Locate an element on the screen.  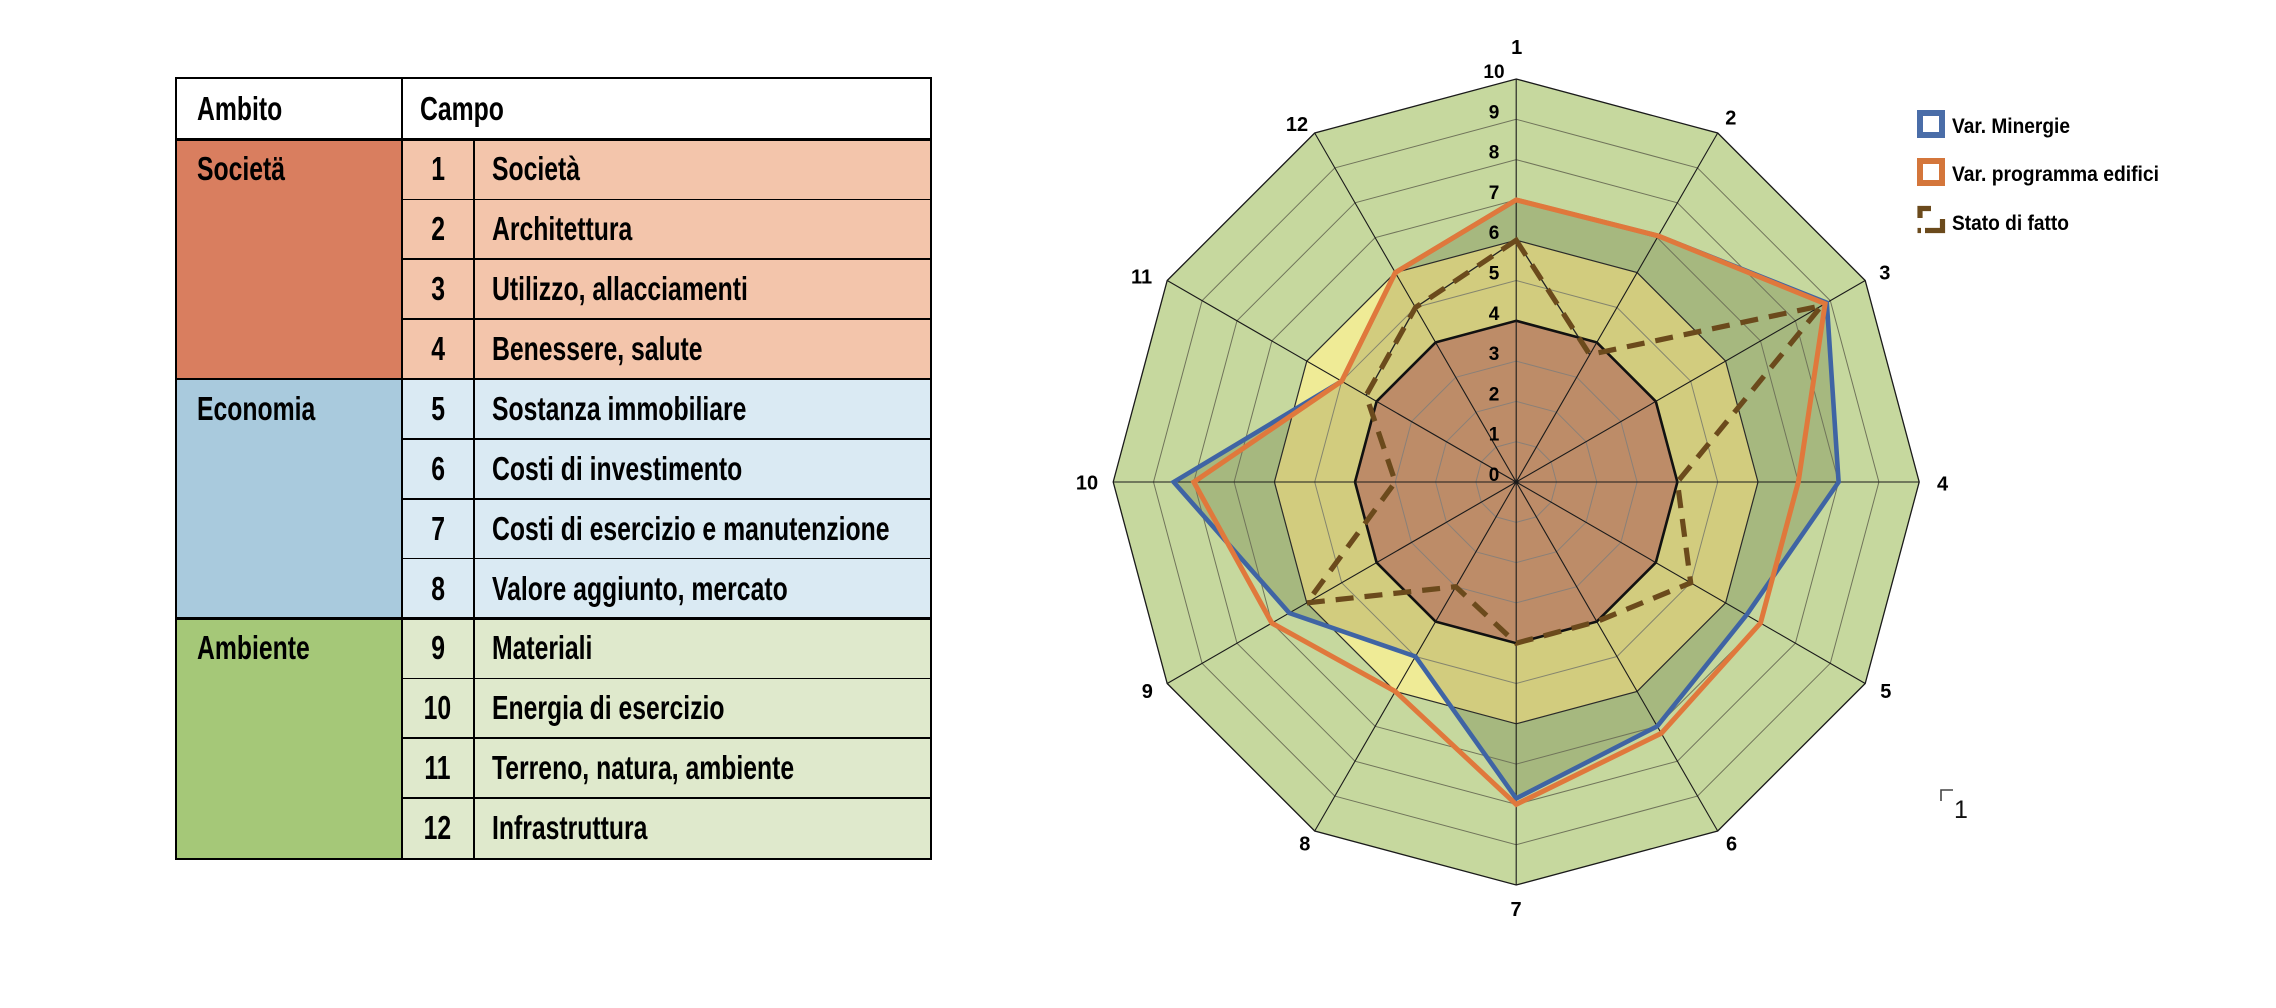
svg-text: Stato di fatto is located at coordinates (2010, 223).